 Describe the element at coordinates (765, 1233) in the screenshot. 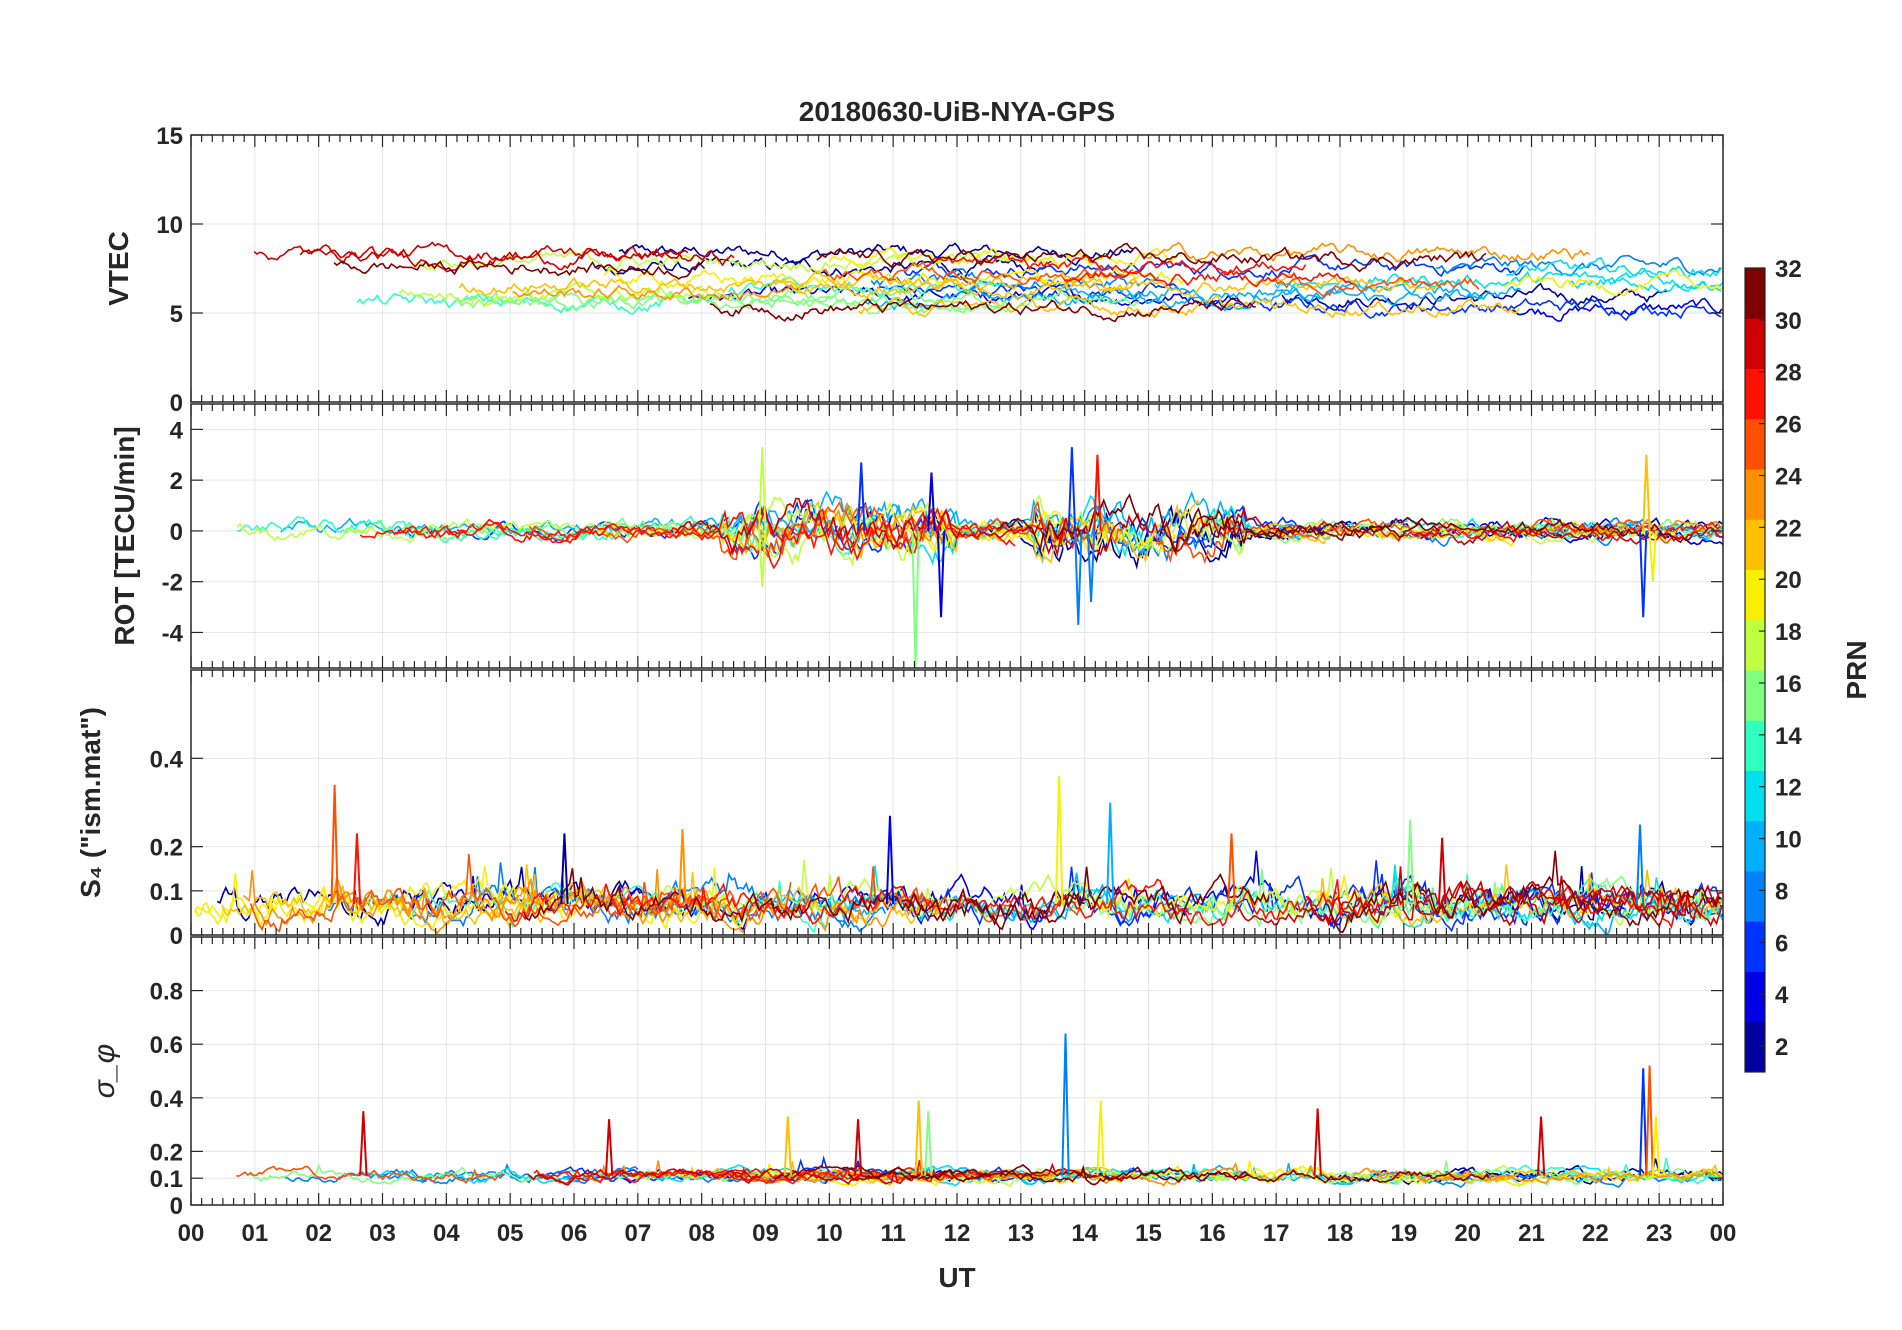

I see `x-tick-label: 09` at that location.